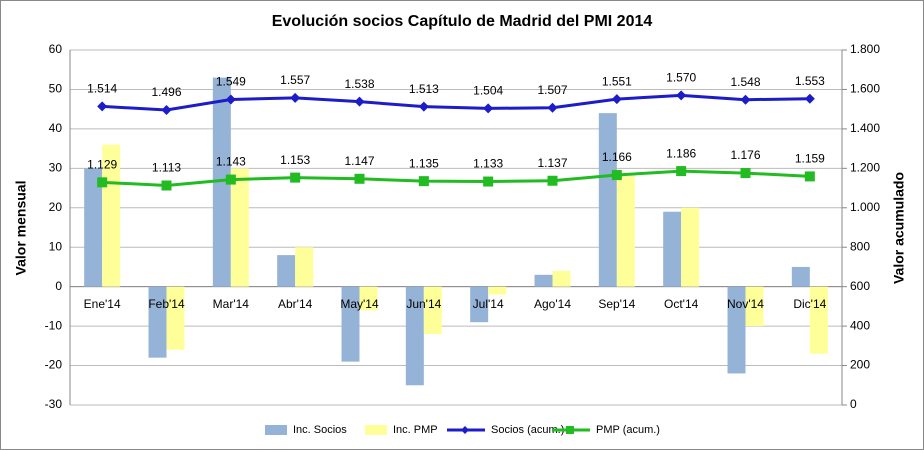 The height and width of the screenshot is (450, 924). Describe the element at coordinates (231, 304) in the screenshot. I see `x-tick-label: Mar'14` at that location.